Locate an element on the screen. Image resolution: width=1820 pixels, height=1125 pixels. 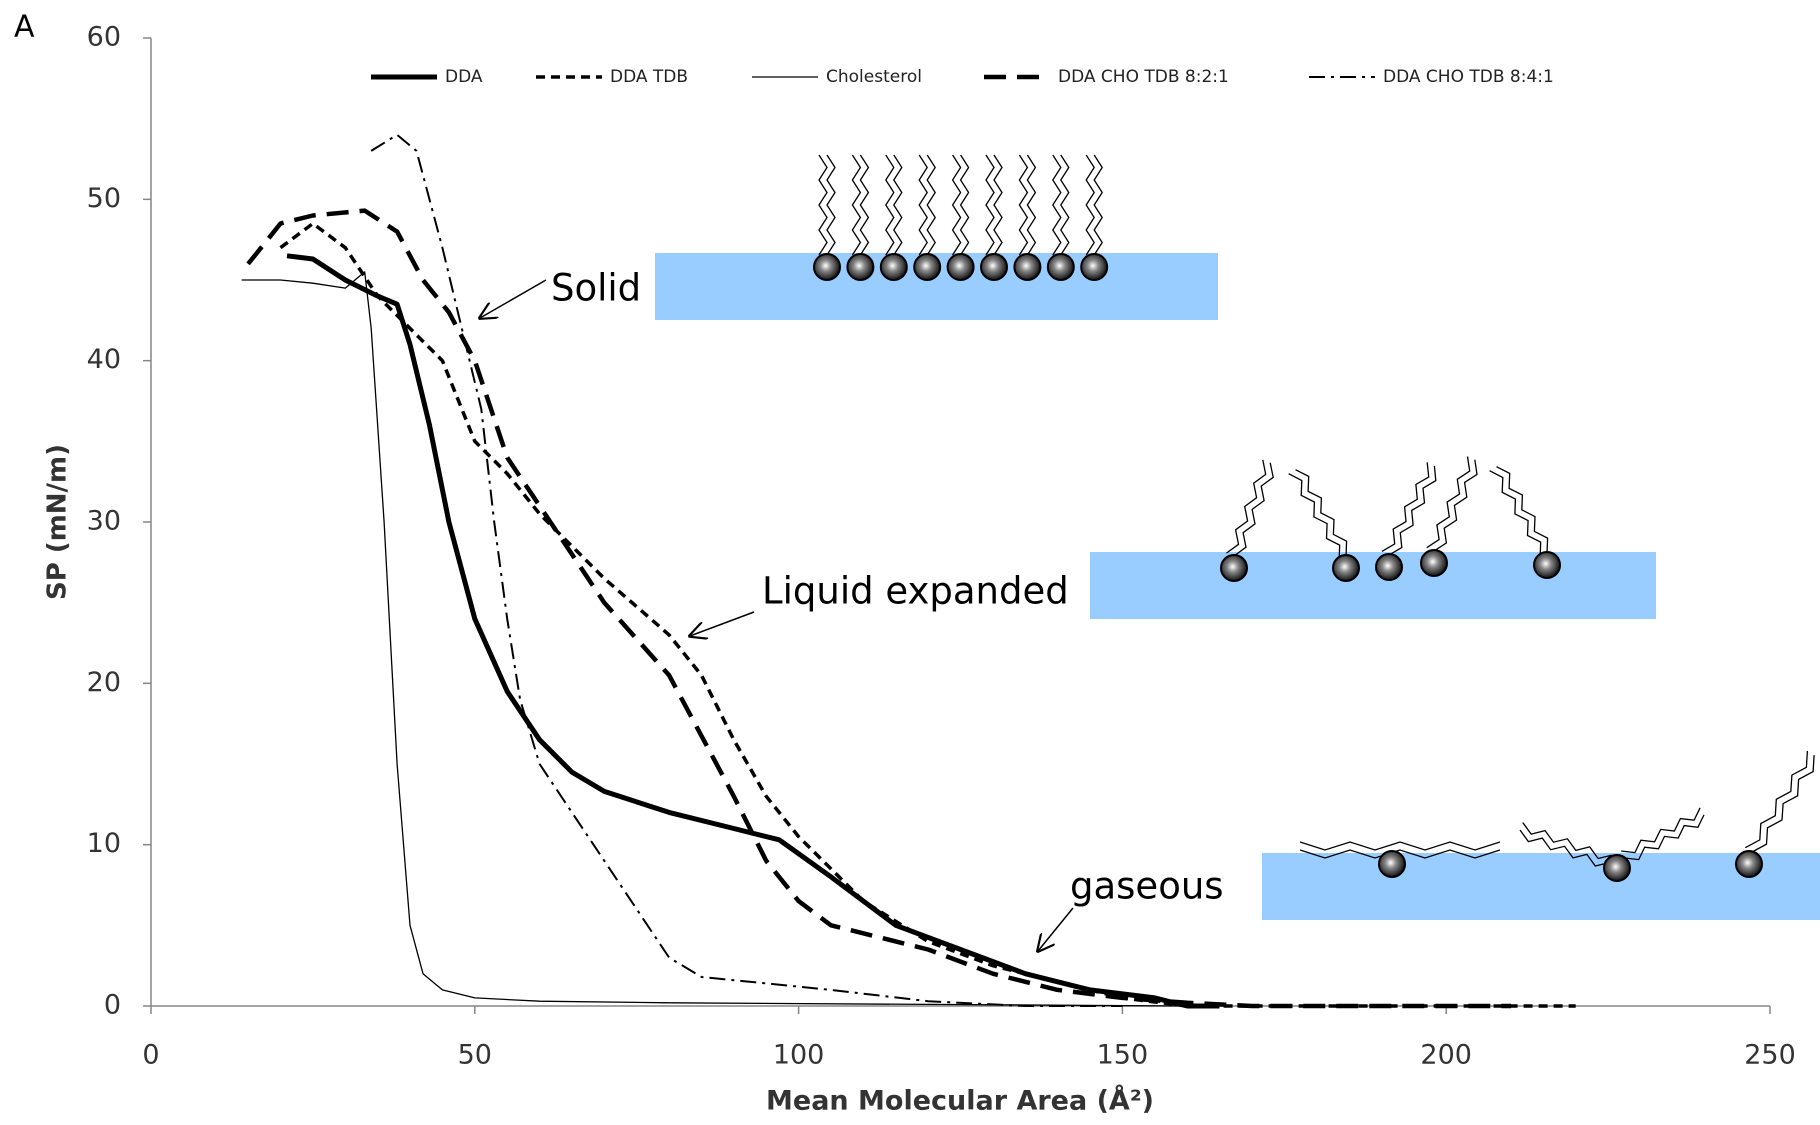
y-tick-label: 60 is located at coordinates (104, 37).